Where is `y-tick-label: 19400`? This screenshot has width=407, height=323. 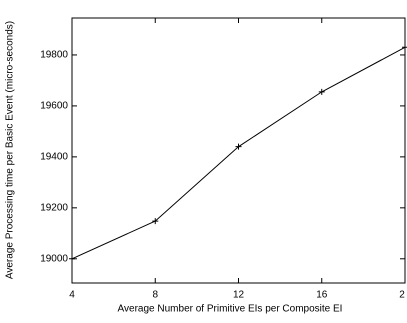
y-tick-label: 19400 is located at coordinates (54, 157).